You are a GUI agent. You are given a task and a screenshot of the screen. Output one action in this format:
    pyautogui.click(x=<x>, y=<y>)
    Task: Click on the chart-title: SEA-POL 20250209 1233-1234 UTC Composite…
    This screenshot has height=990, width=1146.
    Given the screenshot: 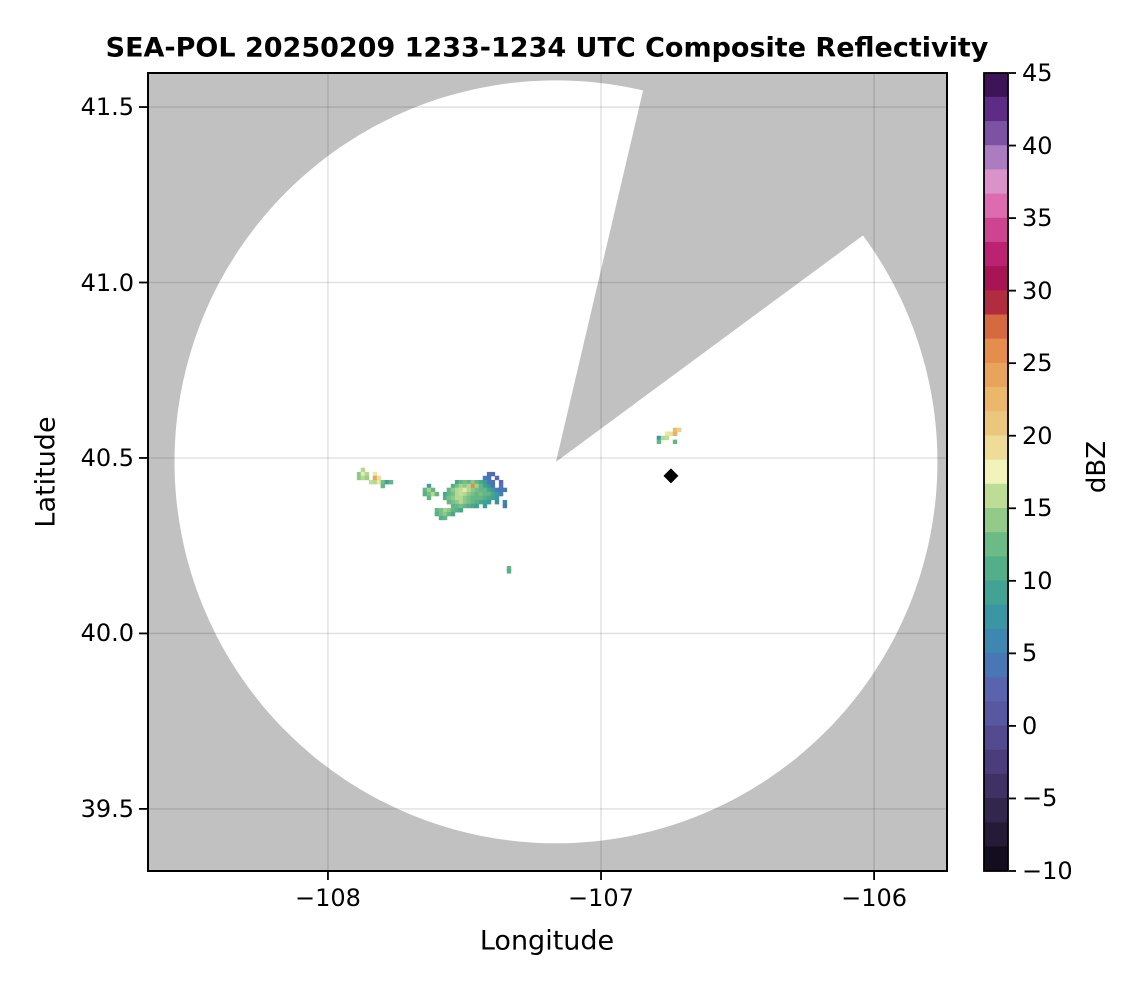 What is the action you would take?
    pyautogui.click(x=547, y=48)
    